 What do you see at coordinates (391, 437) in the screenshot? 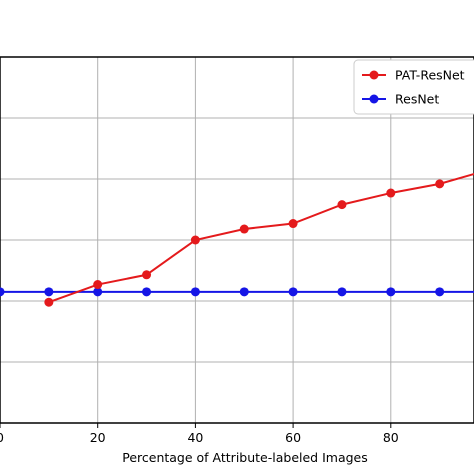
I see `x-tick-label: 80` at bounding box center [391, 437].